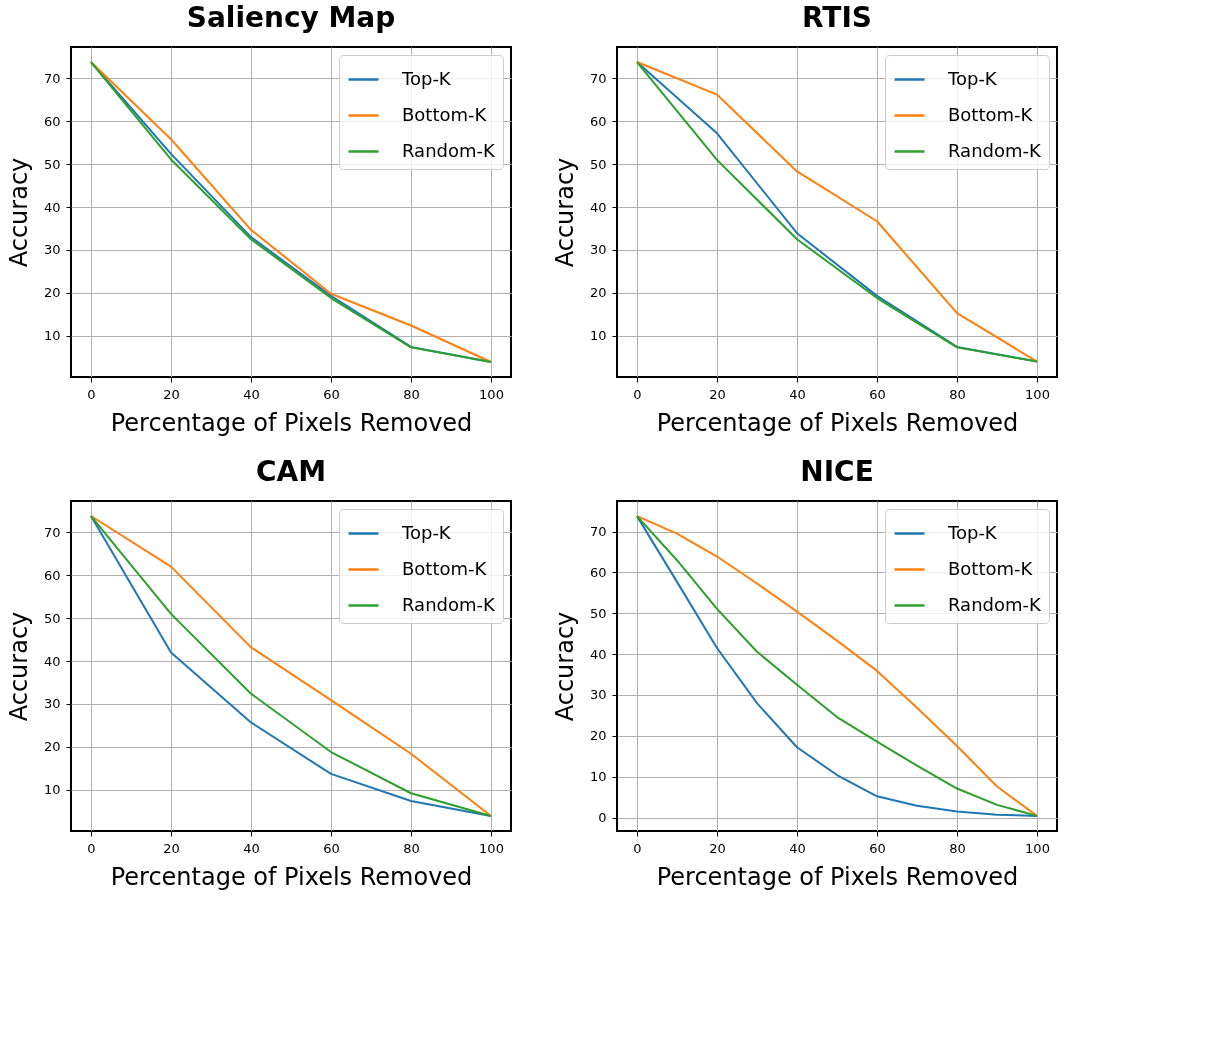  I want to click on y-tick-label: 0, so click(602, 818).